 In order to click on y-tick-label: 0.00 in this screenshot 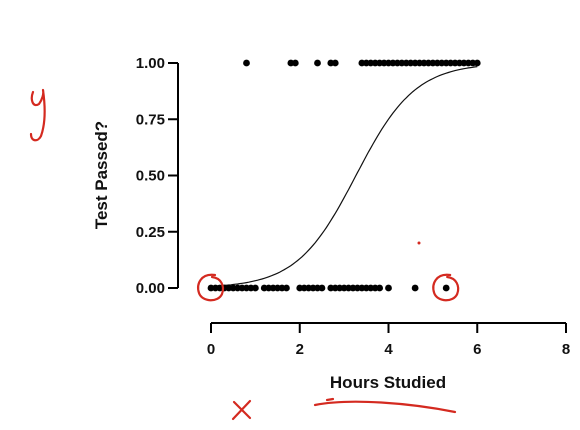, I will do `click(150, 288)`.